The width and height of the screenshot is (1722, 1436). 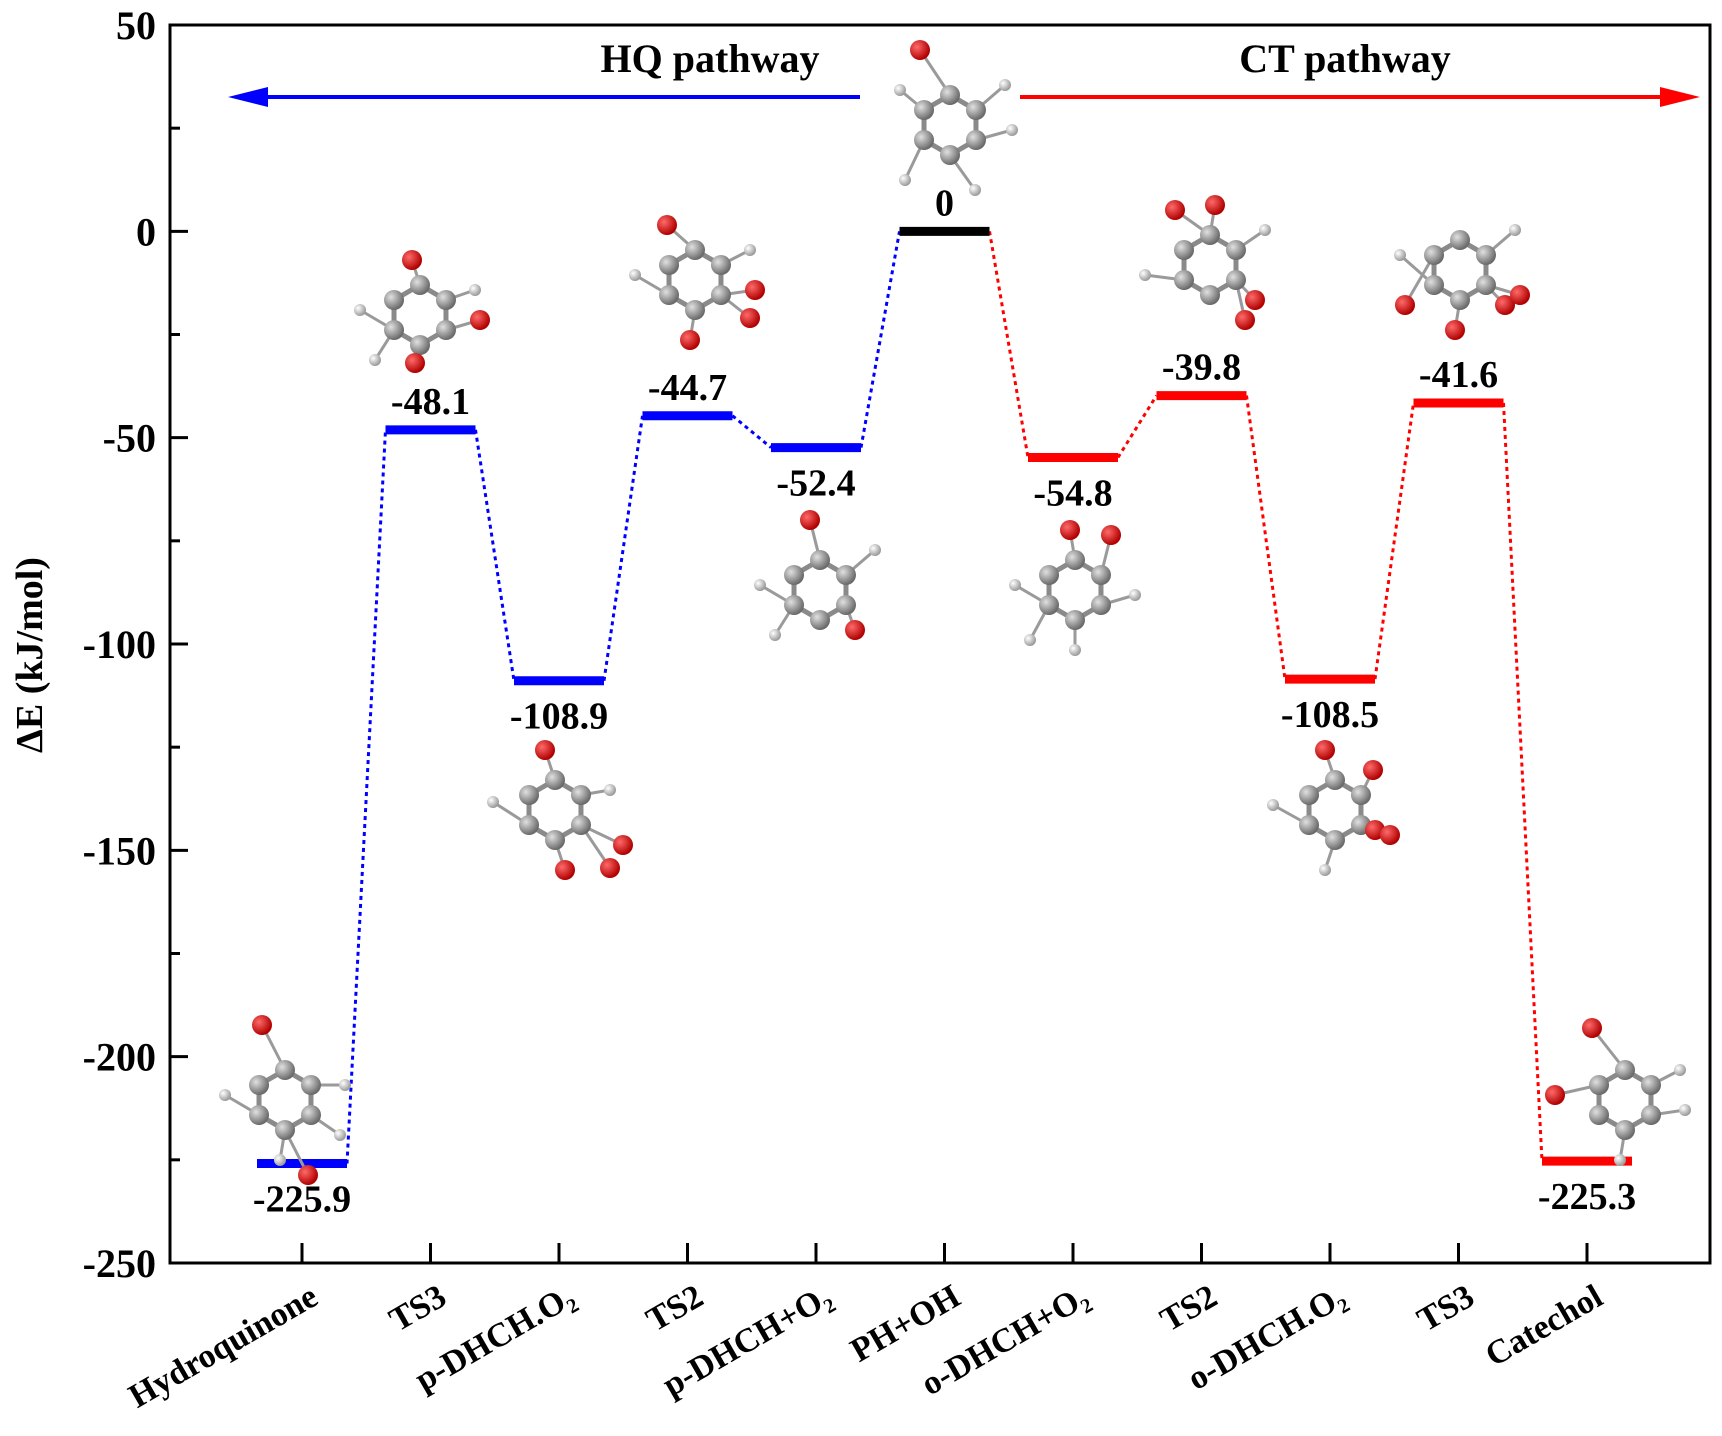 What do you see at coordinates (417, 1308) in the screenshot?
I see `x-tick-label: TS3` at bounding box center [417, 1308].